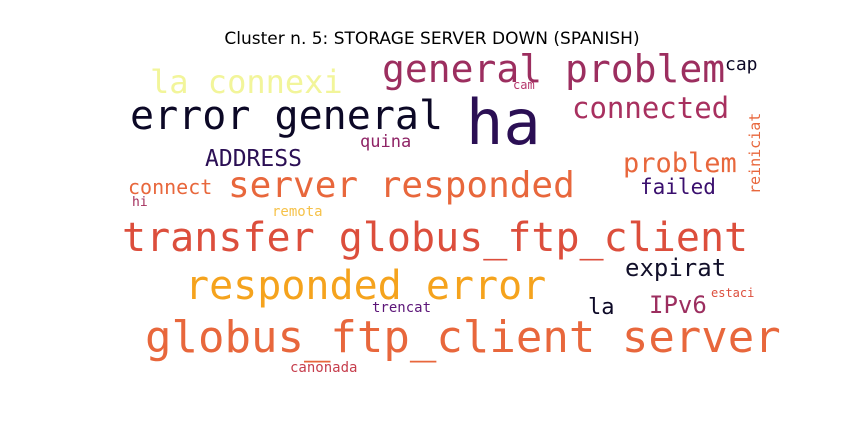 Image resolution: width=864 pixels, height=432 pixels. I want to click on word-22: trencat, so click(402, 308).